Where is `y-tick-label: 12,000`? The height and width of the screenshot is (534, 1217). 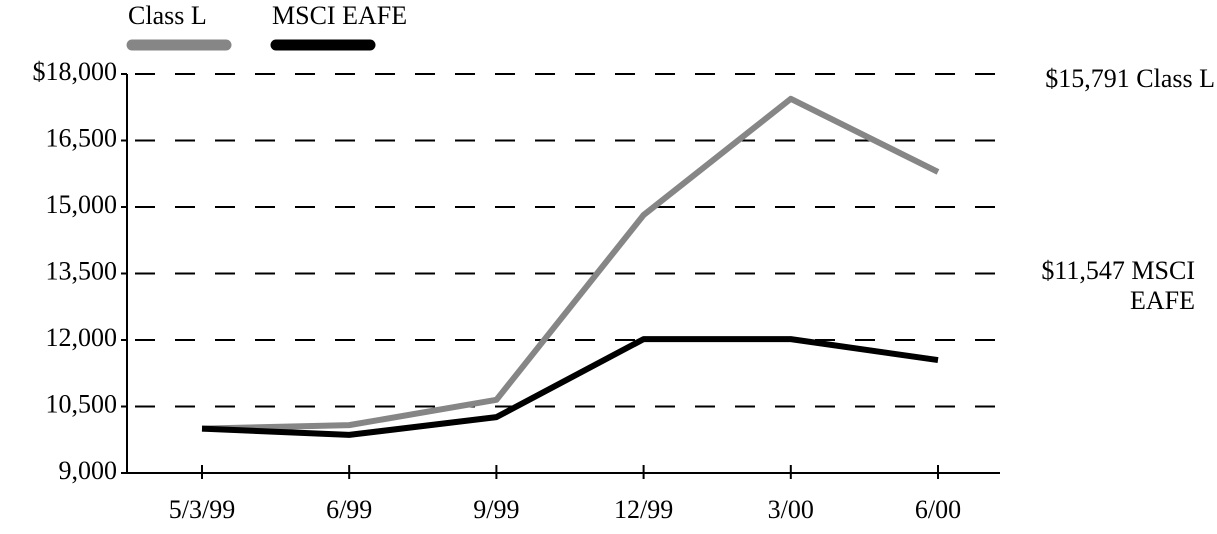 y-tick-label: 12,000 is located at coordinates (82, 337).